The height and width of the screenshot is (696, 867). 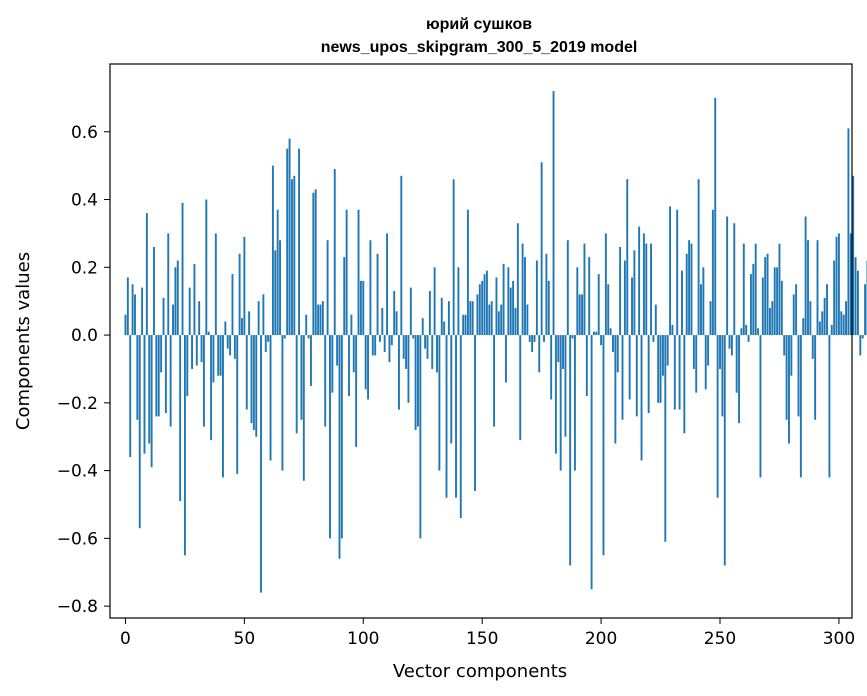 What do you see at coordinates (601, 639) in the screenshot?
I see `x-tick-label: 200` at bounding box center [601, 639].